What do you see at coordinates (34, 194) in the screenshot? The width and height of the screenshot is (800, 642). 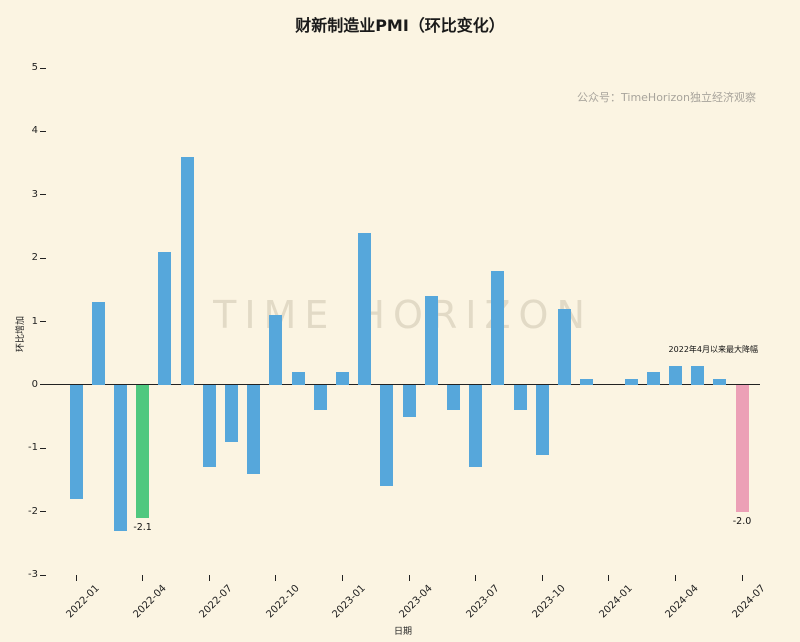 I see `y-tick-label-3: 3` at bounding box center [34, 194].